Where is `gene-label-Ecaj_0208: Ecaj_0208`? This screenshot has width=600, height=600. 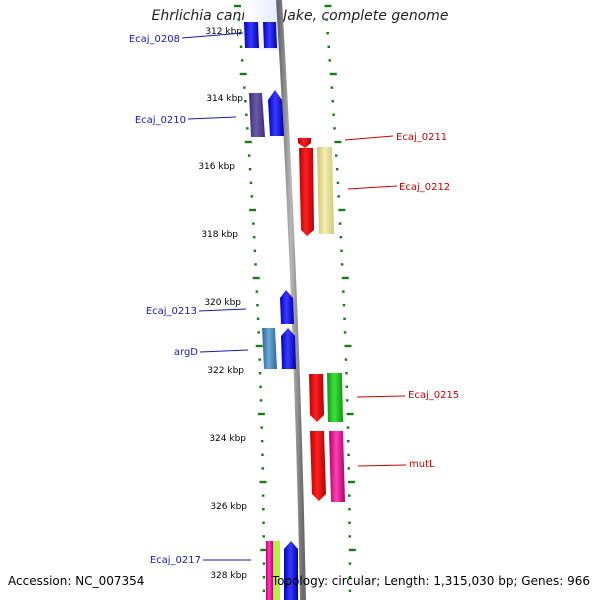 gene-label-Ecaj_0208: Ecaj_0208 is located at coordinates (154, 39).